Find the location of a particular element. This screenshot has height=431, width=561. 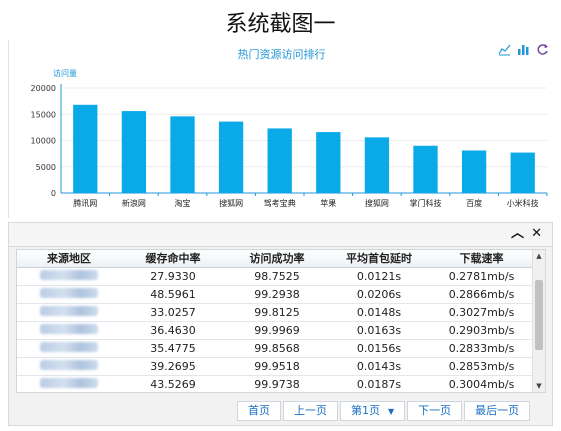

column-header: 来源地区 is located at coordinates (69, 259).